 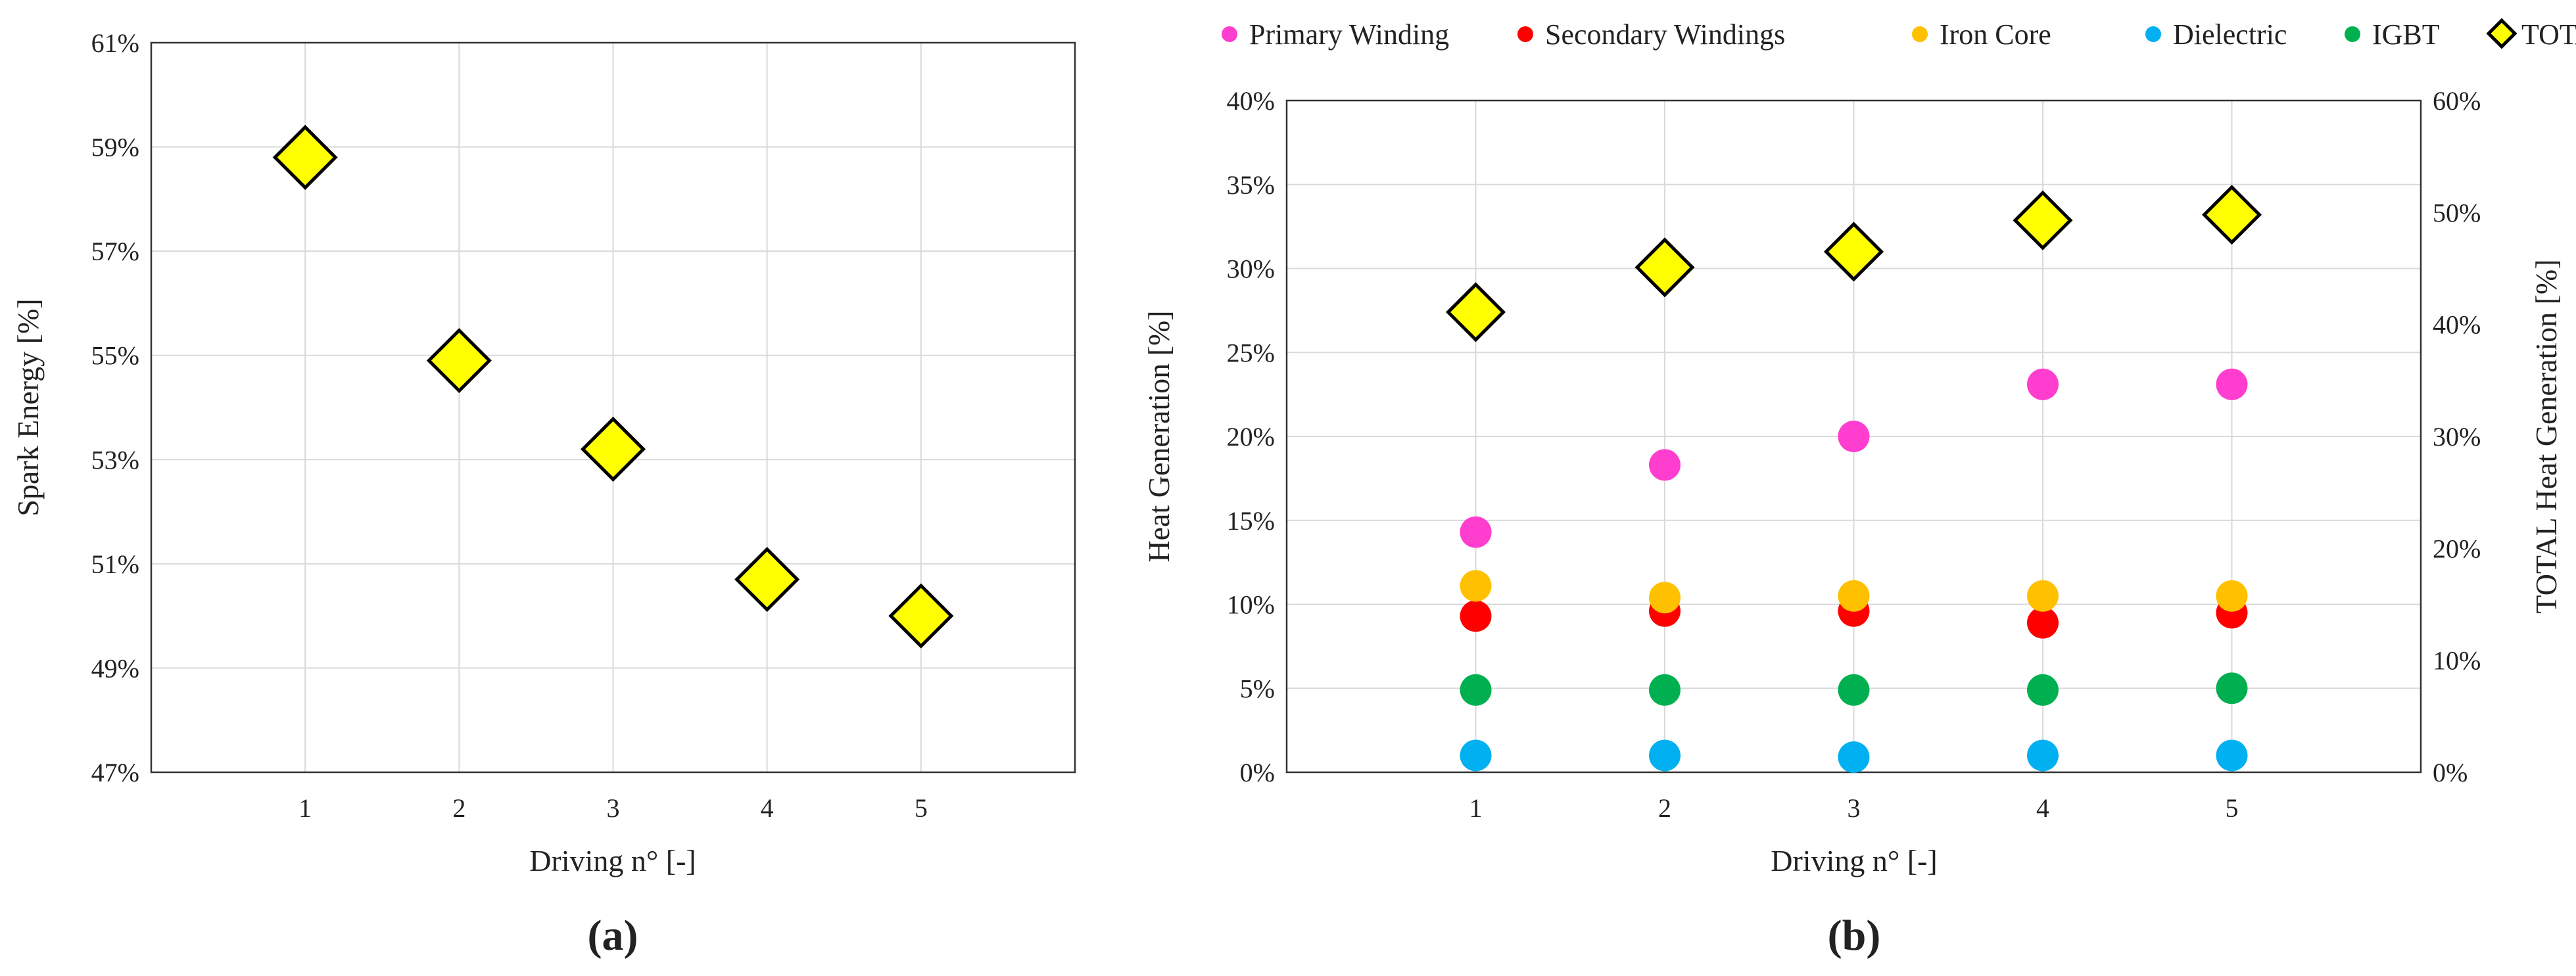 What do you see at coordinates (922, 808) in the screenshot?
I see `chart-a-x-tick-label: 5` at bounding box center [922, 808].